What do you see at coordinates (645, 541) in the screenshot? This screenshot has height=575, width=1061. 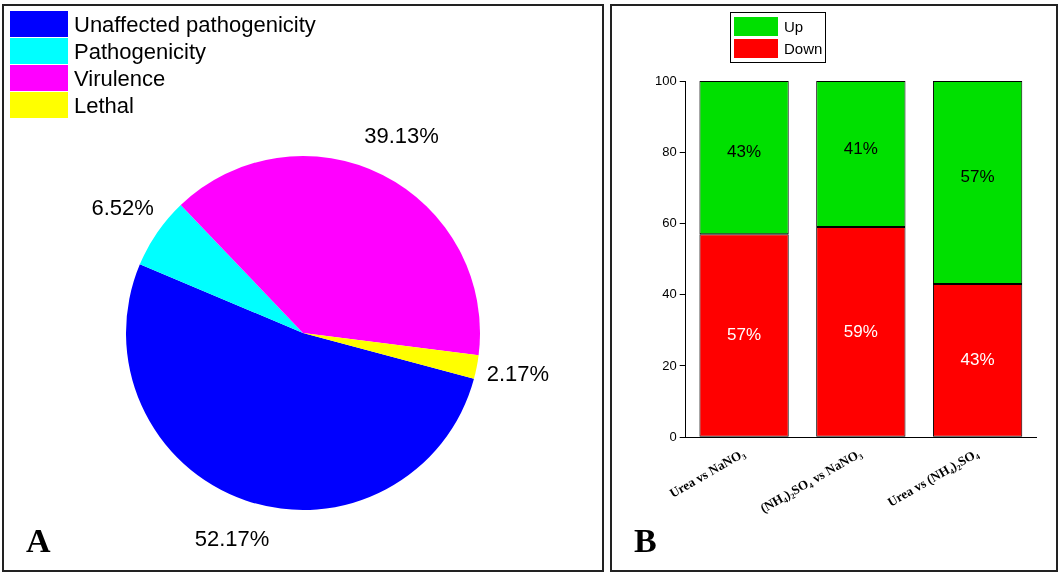 I see `text: B` at bounding box center [645, 541].